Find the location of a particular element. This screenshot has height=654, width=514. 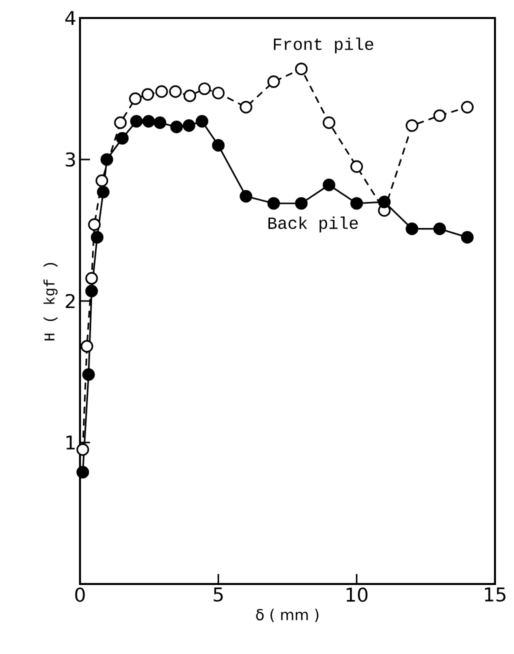

y-tick-label: 4 is located at coordinates (70, 18).